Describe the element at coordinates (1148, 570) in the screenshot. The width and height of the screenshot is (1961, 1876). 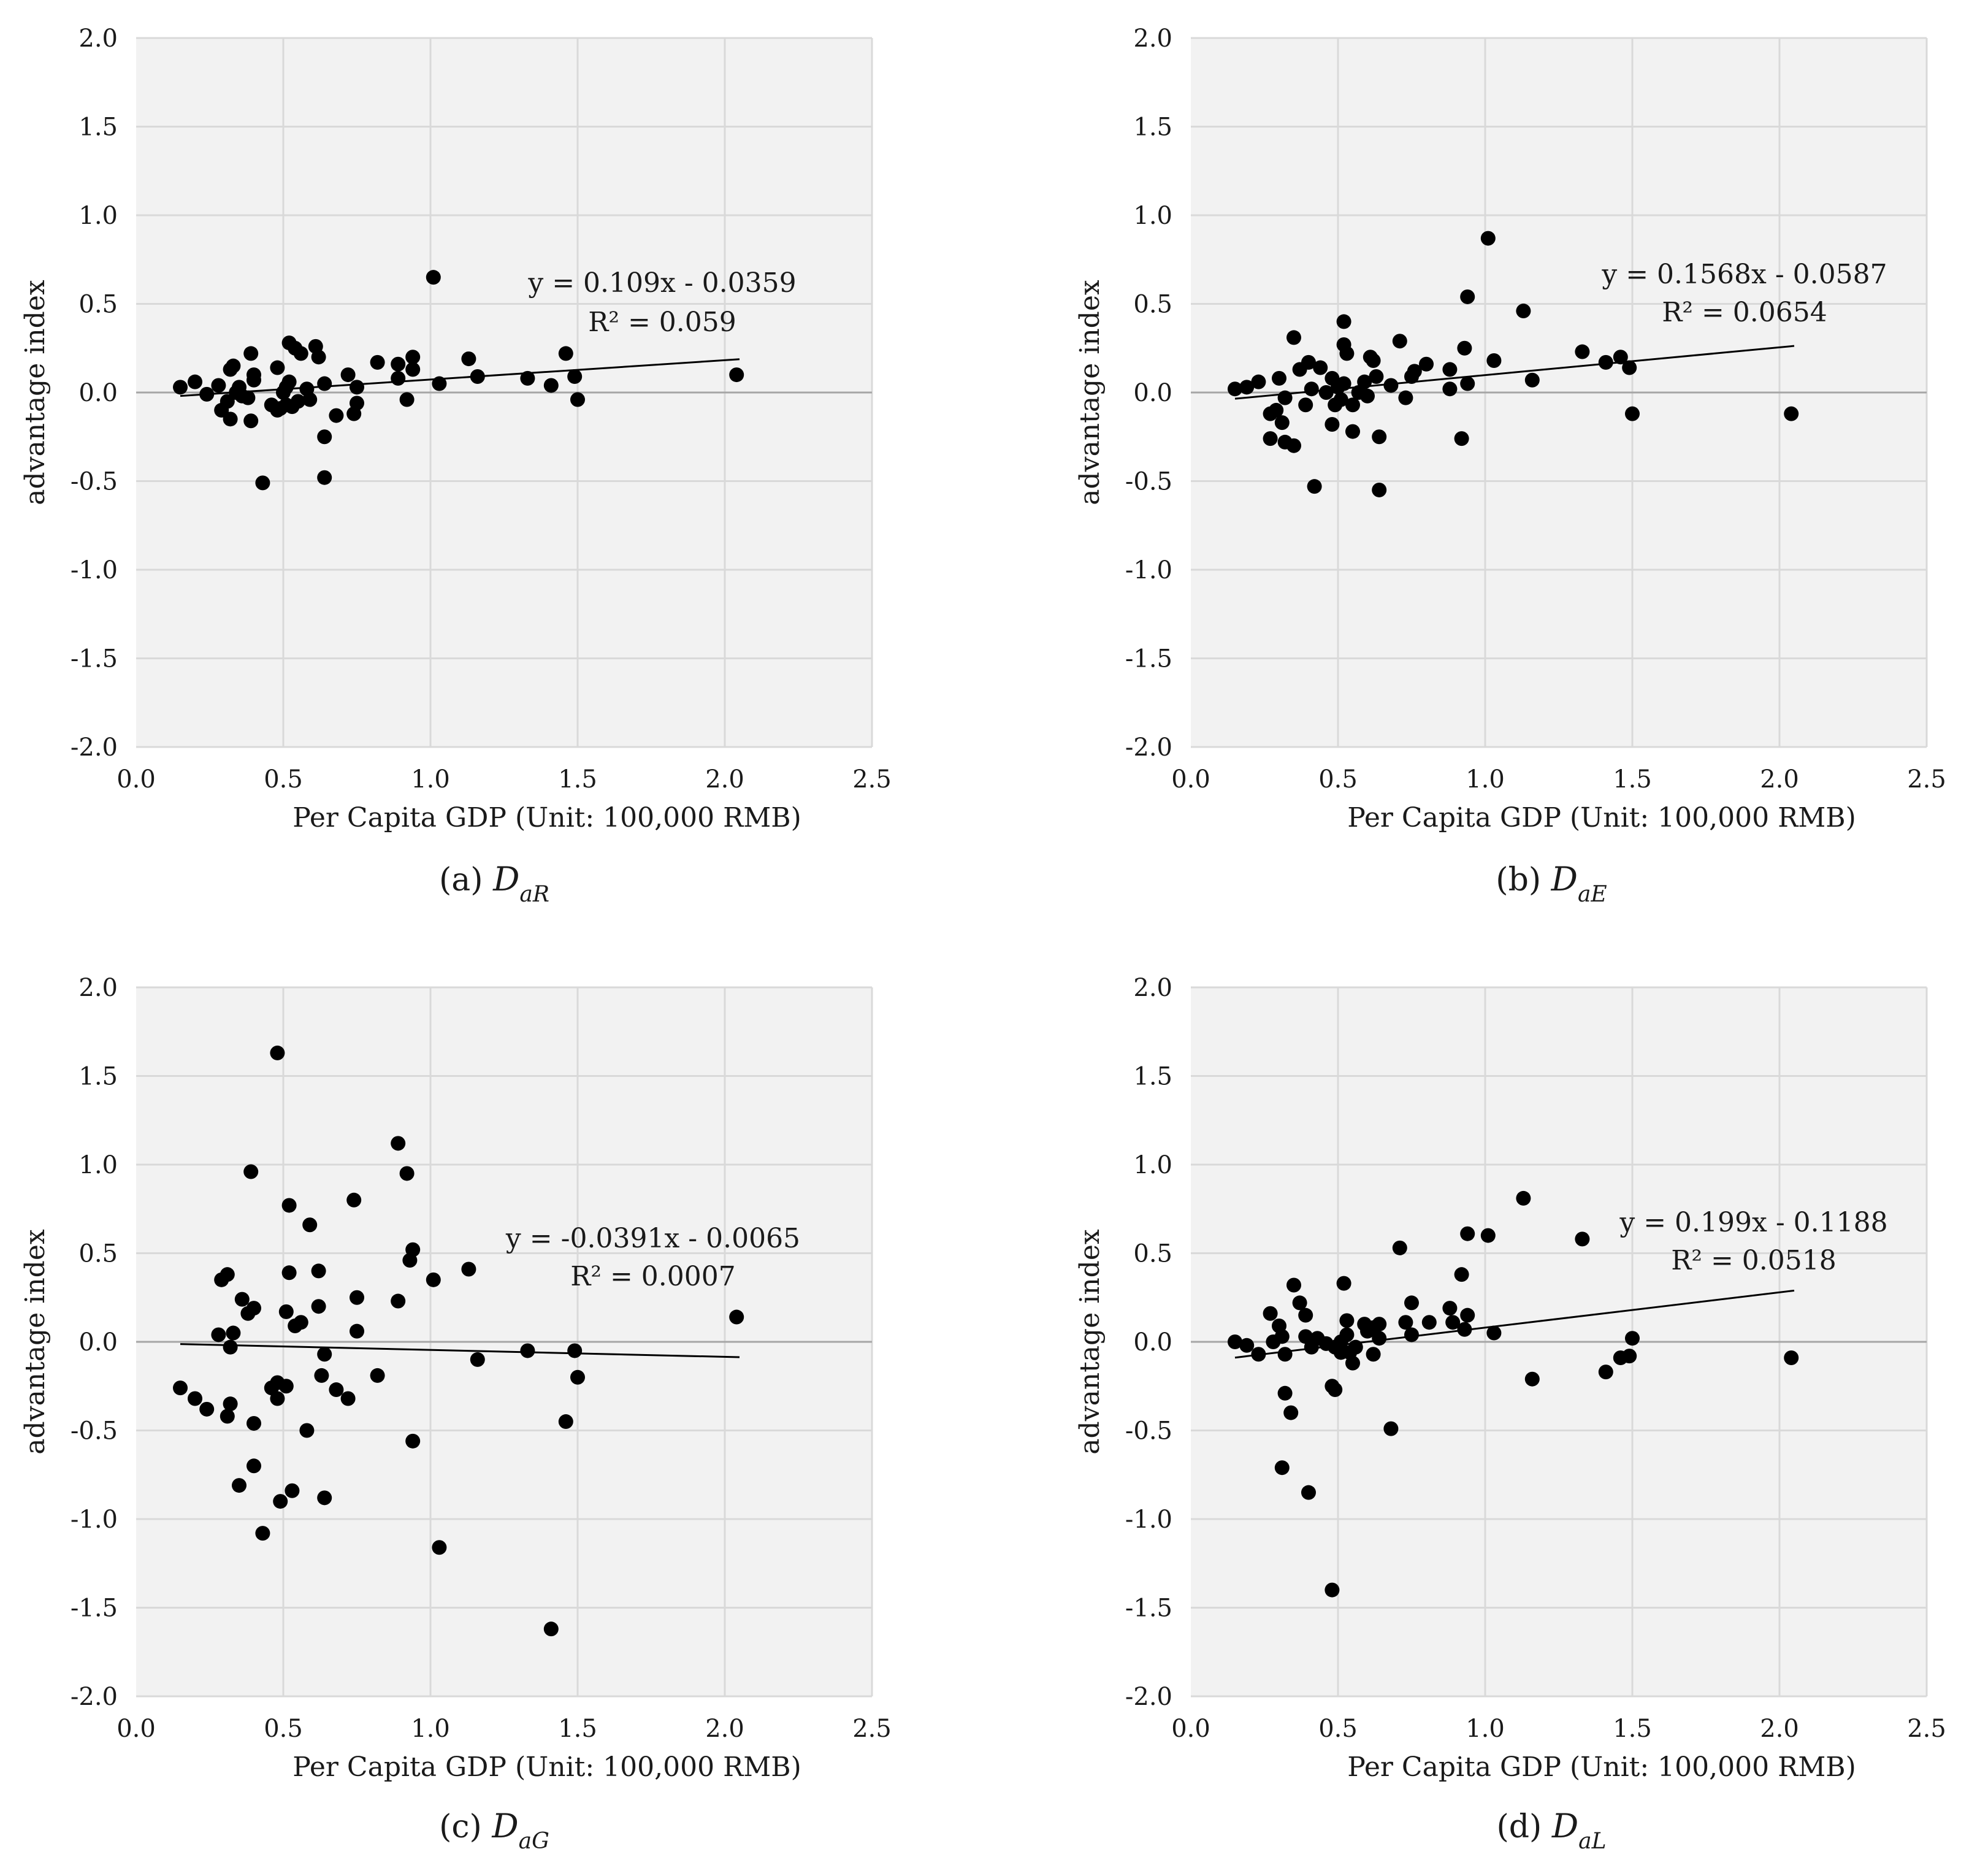
I see `y-tick-label: -1.0` at that location.